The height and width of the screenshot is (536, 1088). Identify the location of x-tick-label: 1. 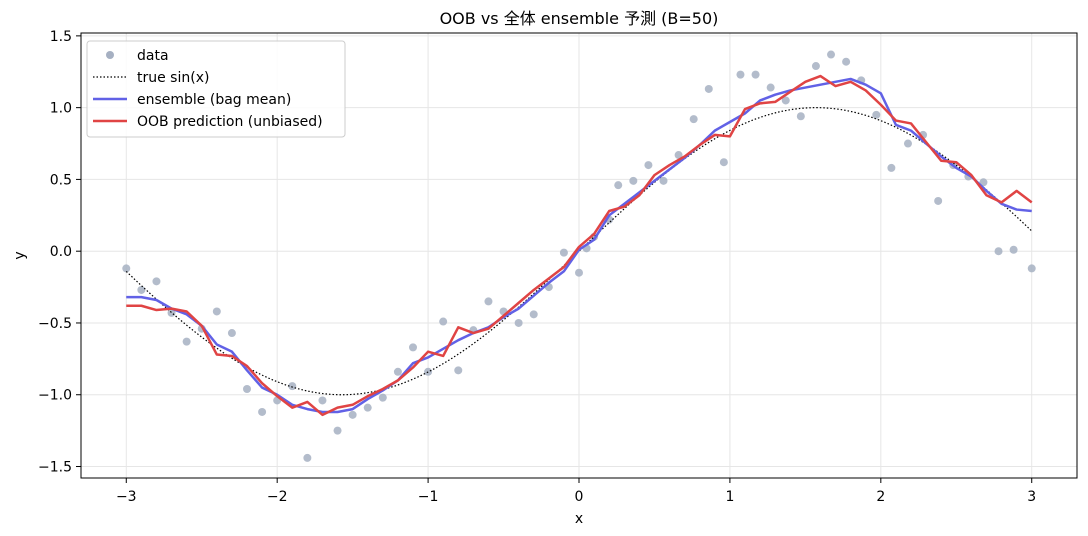
(729, 497).